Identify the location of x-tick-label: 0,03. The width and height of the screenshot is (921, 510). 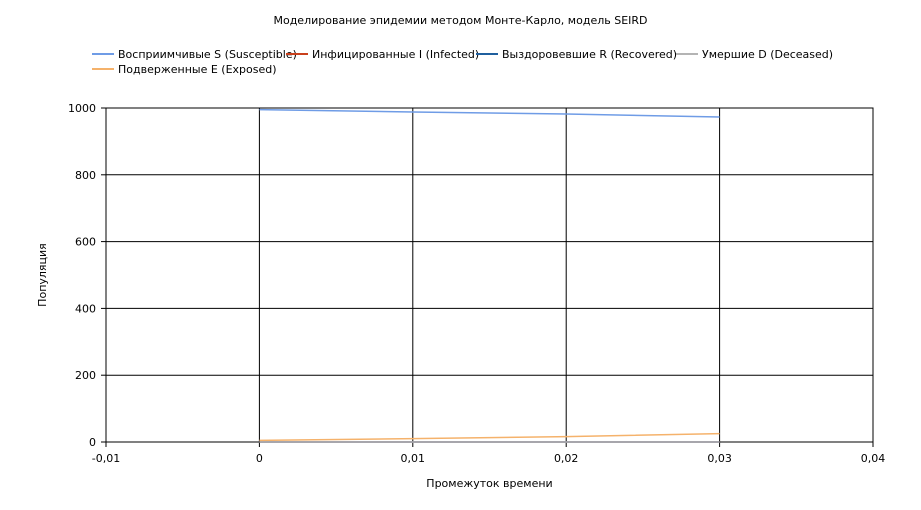
(719, 458).